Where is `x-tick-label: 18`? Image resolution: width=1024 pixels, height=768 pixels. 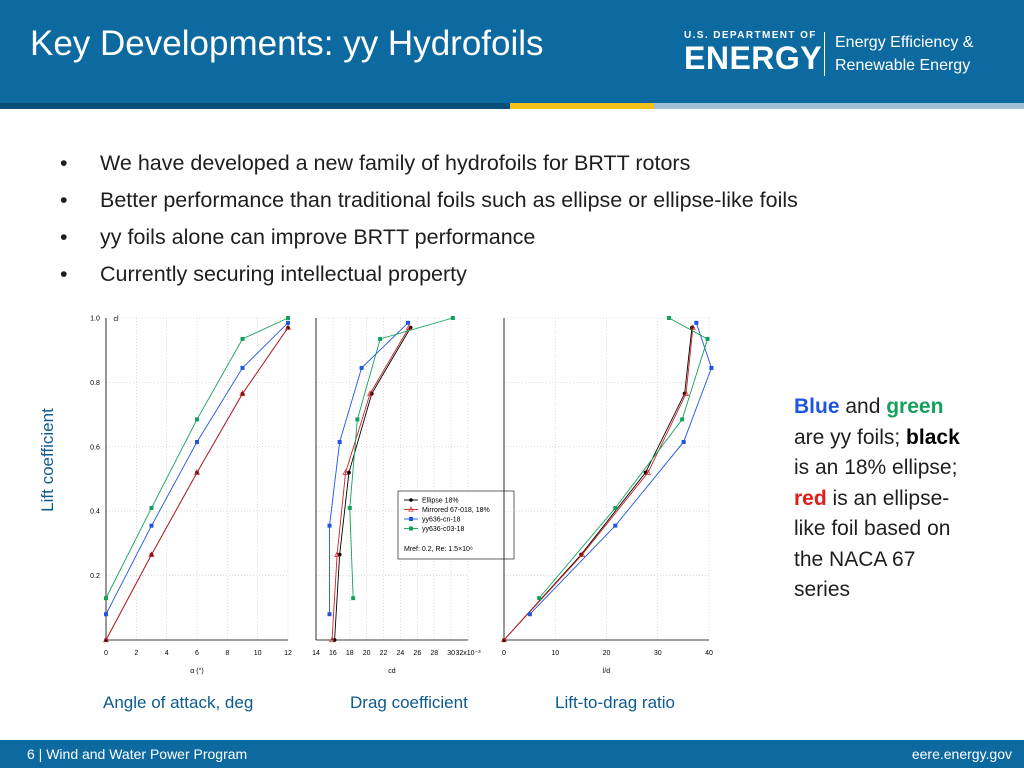 x-tick-label: 18 is located at coordinates (350, 653).